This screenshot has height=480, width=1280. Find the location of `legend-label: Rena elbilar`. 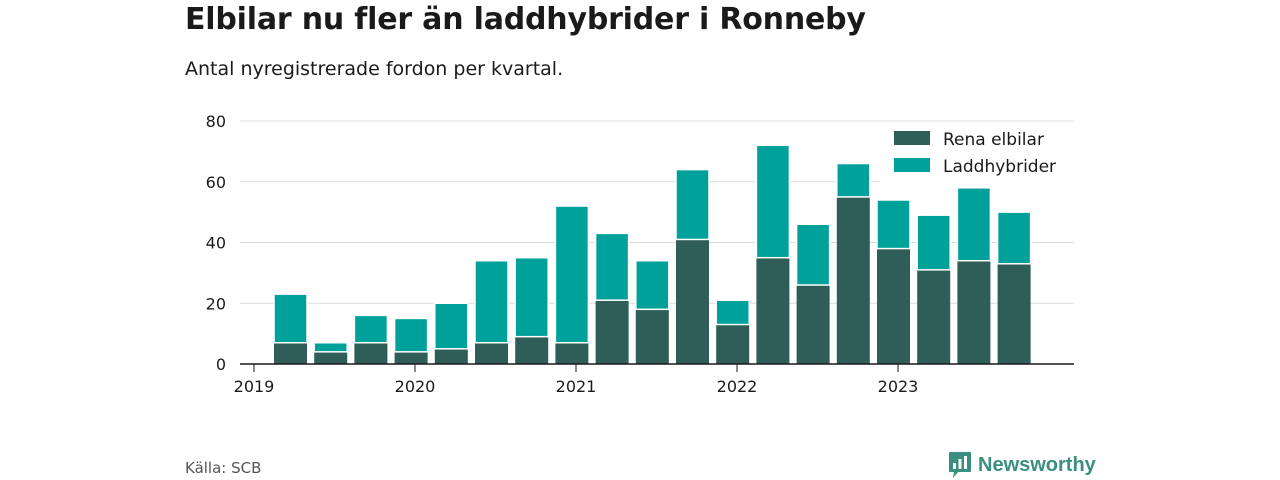

legend-label: Rena elbilar is located at coordinates (993, 140).